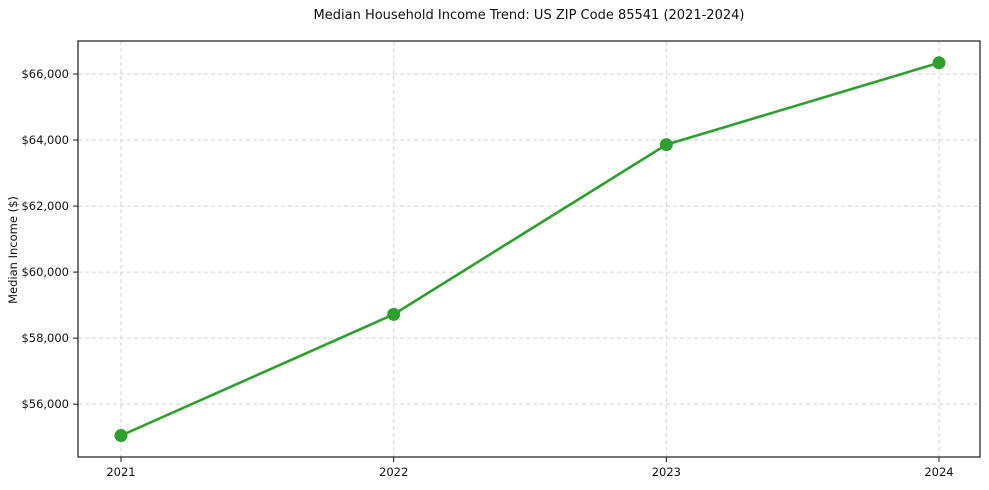 Image resolution: width=989 pixels, height=490 pixels. I want to click on y-tick-label: $64,000, so click(45, 140).